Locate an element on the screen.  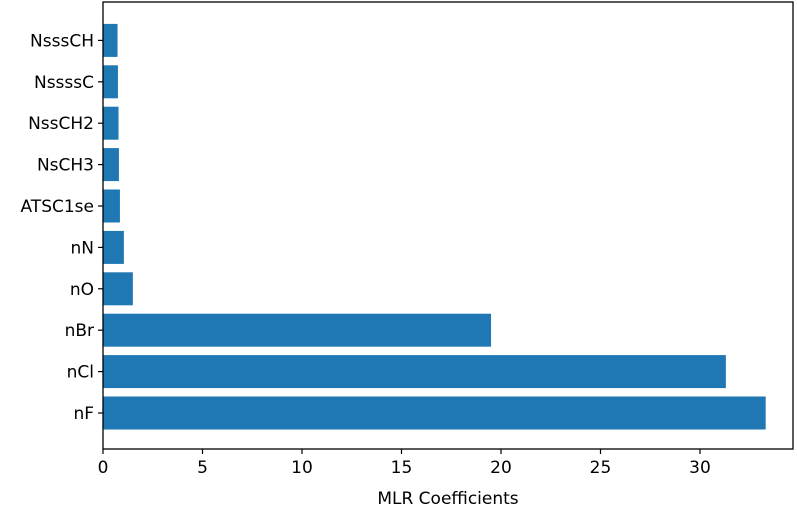
bar-nO is located at coordinates (118, 289).